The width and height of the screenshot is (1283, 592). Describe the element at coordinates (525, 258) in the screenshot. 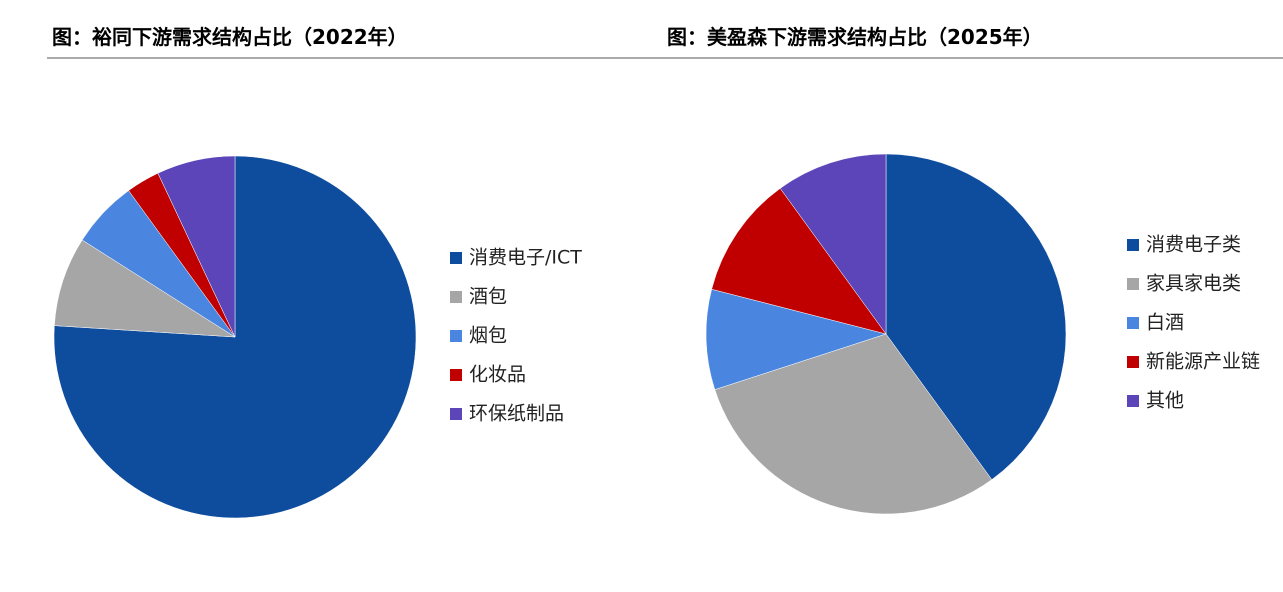

I see `legend-label: 消费电子/ICT` at that location.